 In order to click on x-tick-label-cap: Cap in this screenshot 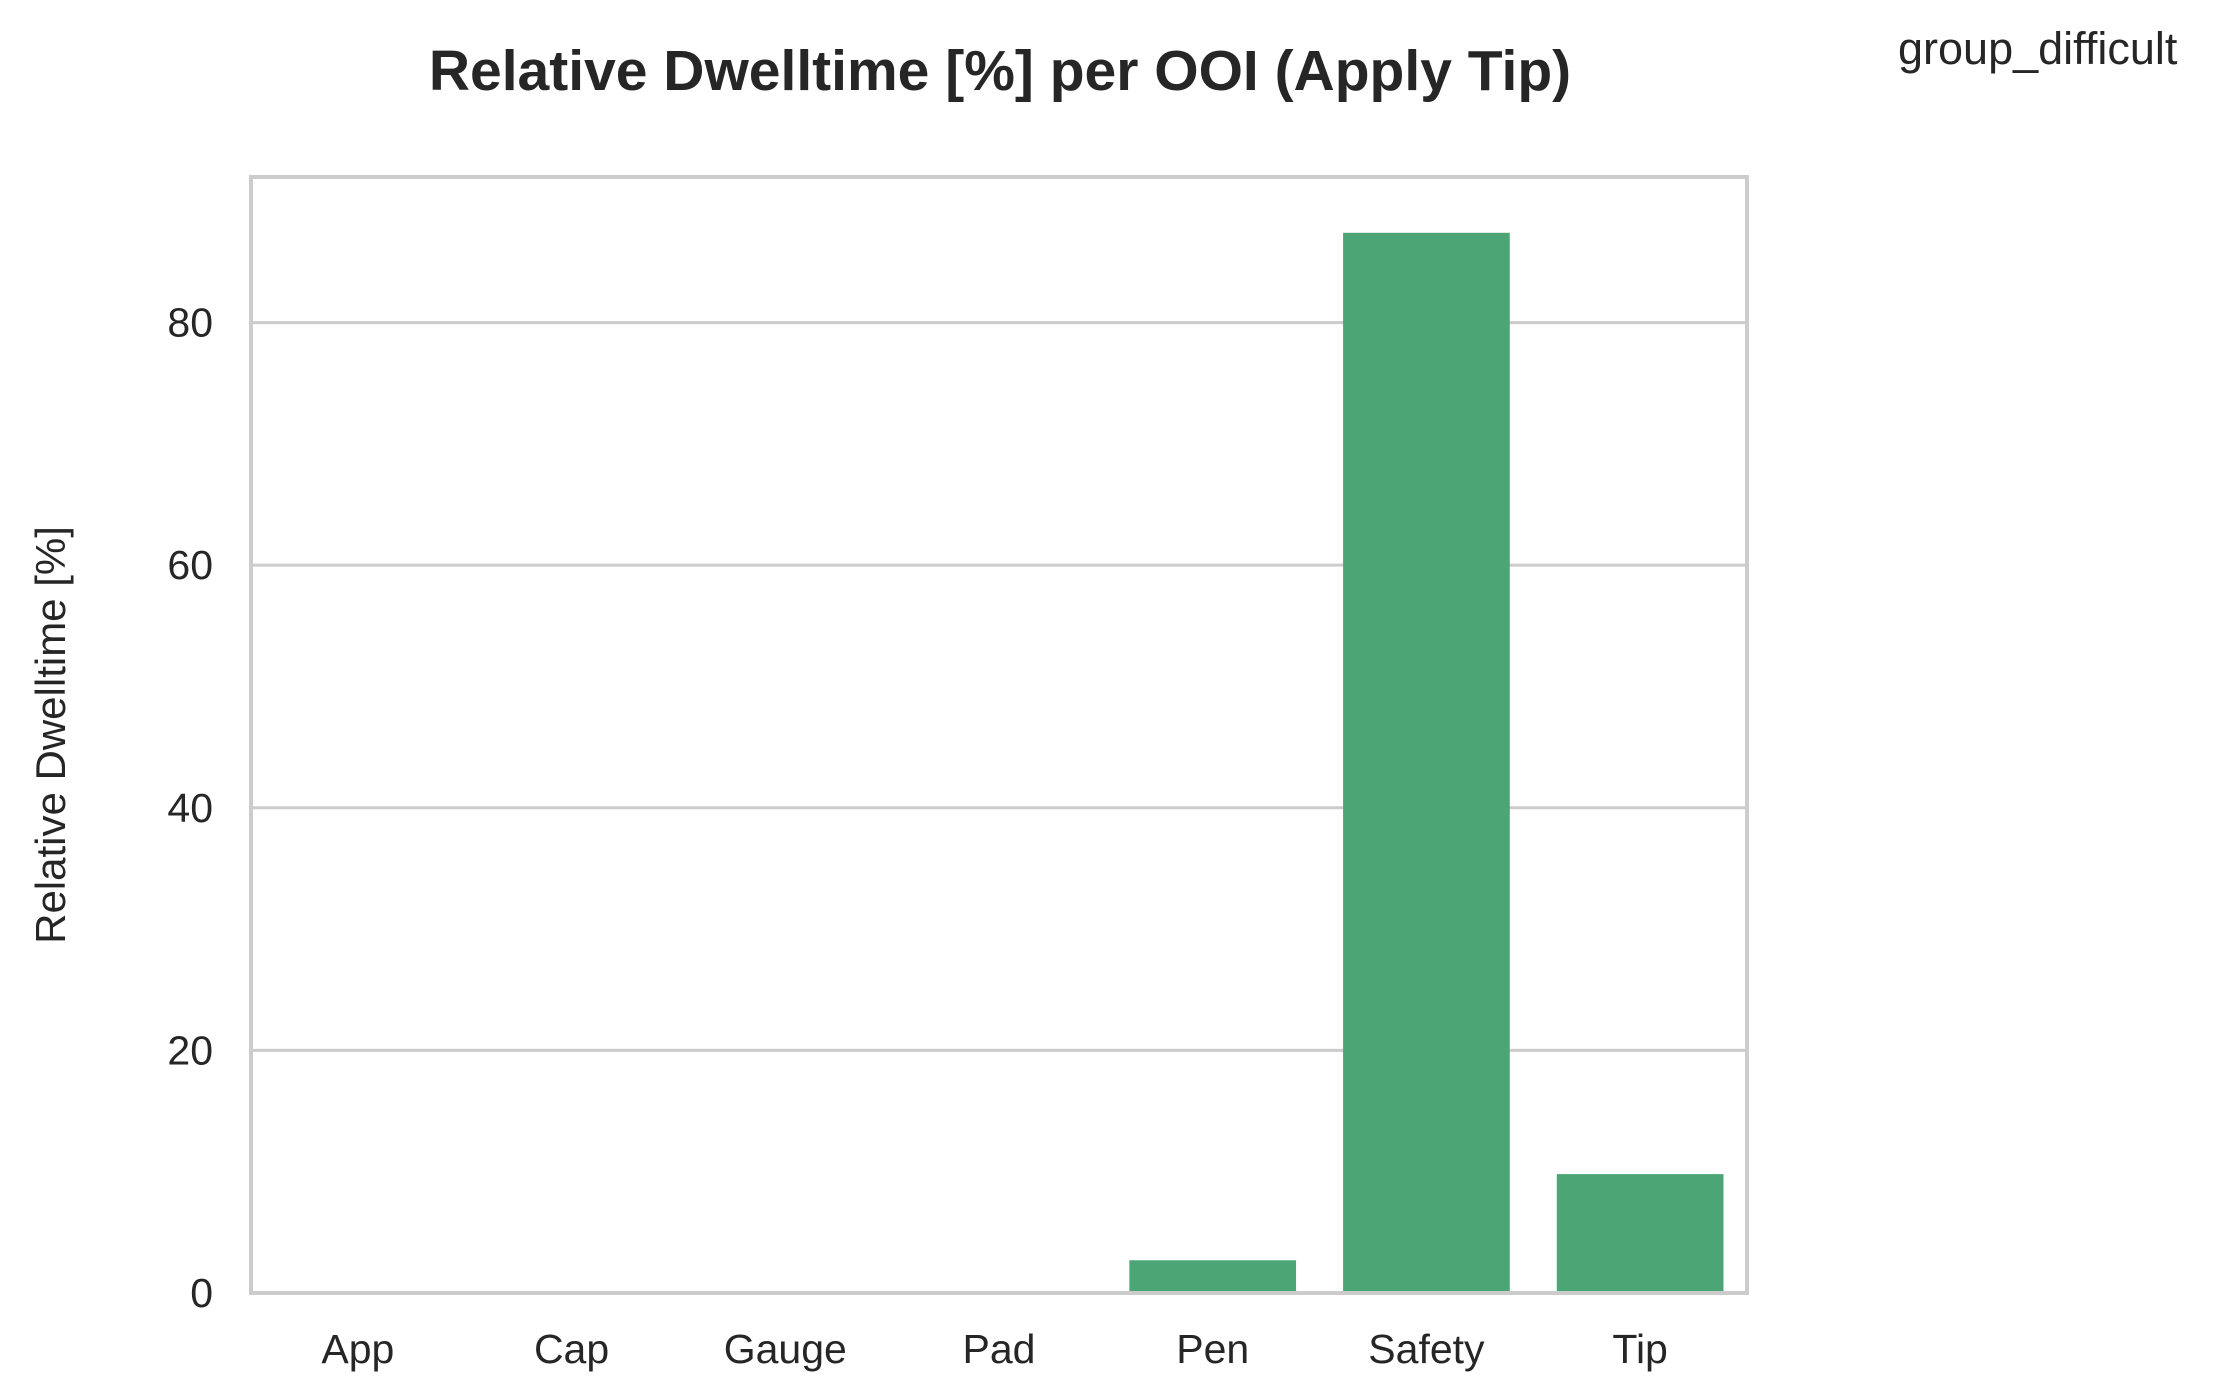, I will do `click(571, 1349)`.